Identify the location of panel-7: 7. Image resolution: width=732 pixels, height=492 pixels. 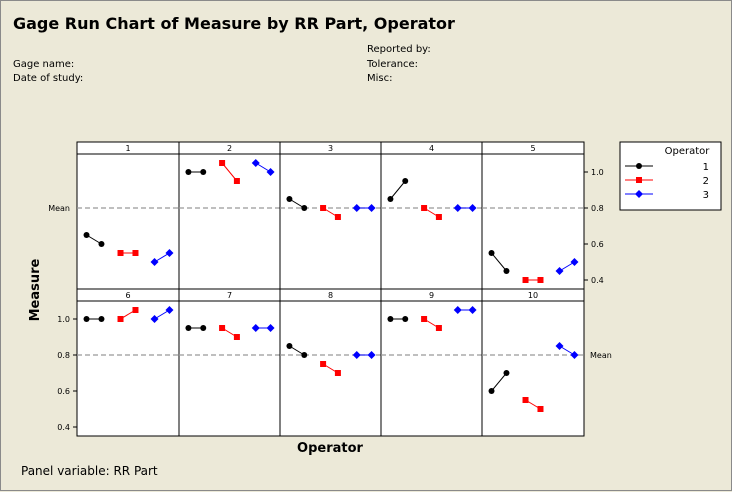
(229, 362).